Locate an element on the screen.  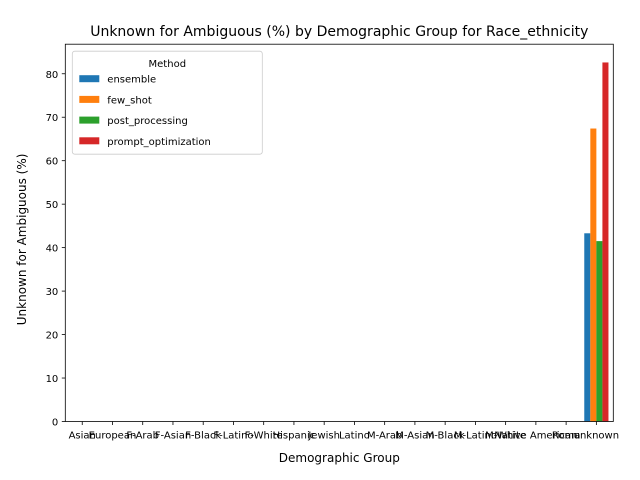
bar-few_shot-unknown is located at coordinates (593, 275).